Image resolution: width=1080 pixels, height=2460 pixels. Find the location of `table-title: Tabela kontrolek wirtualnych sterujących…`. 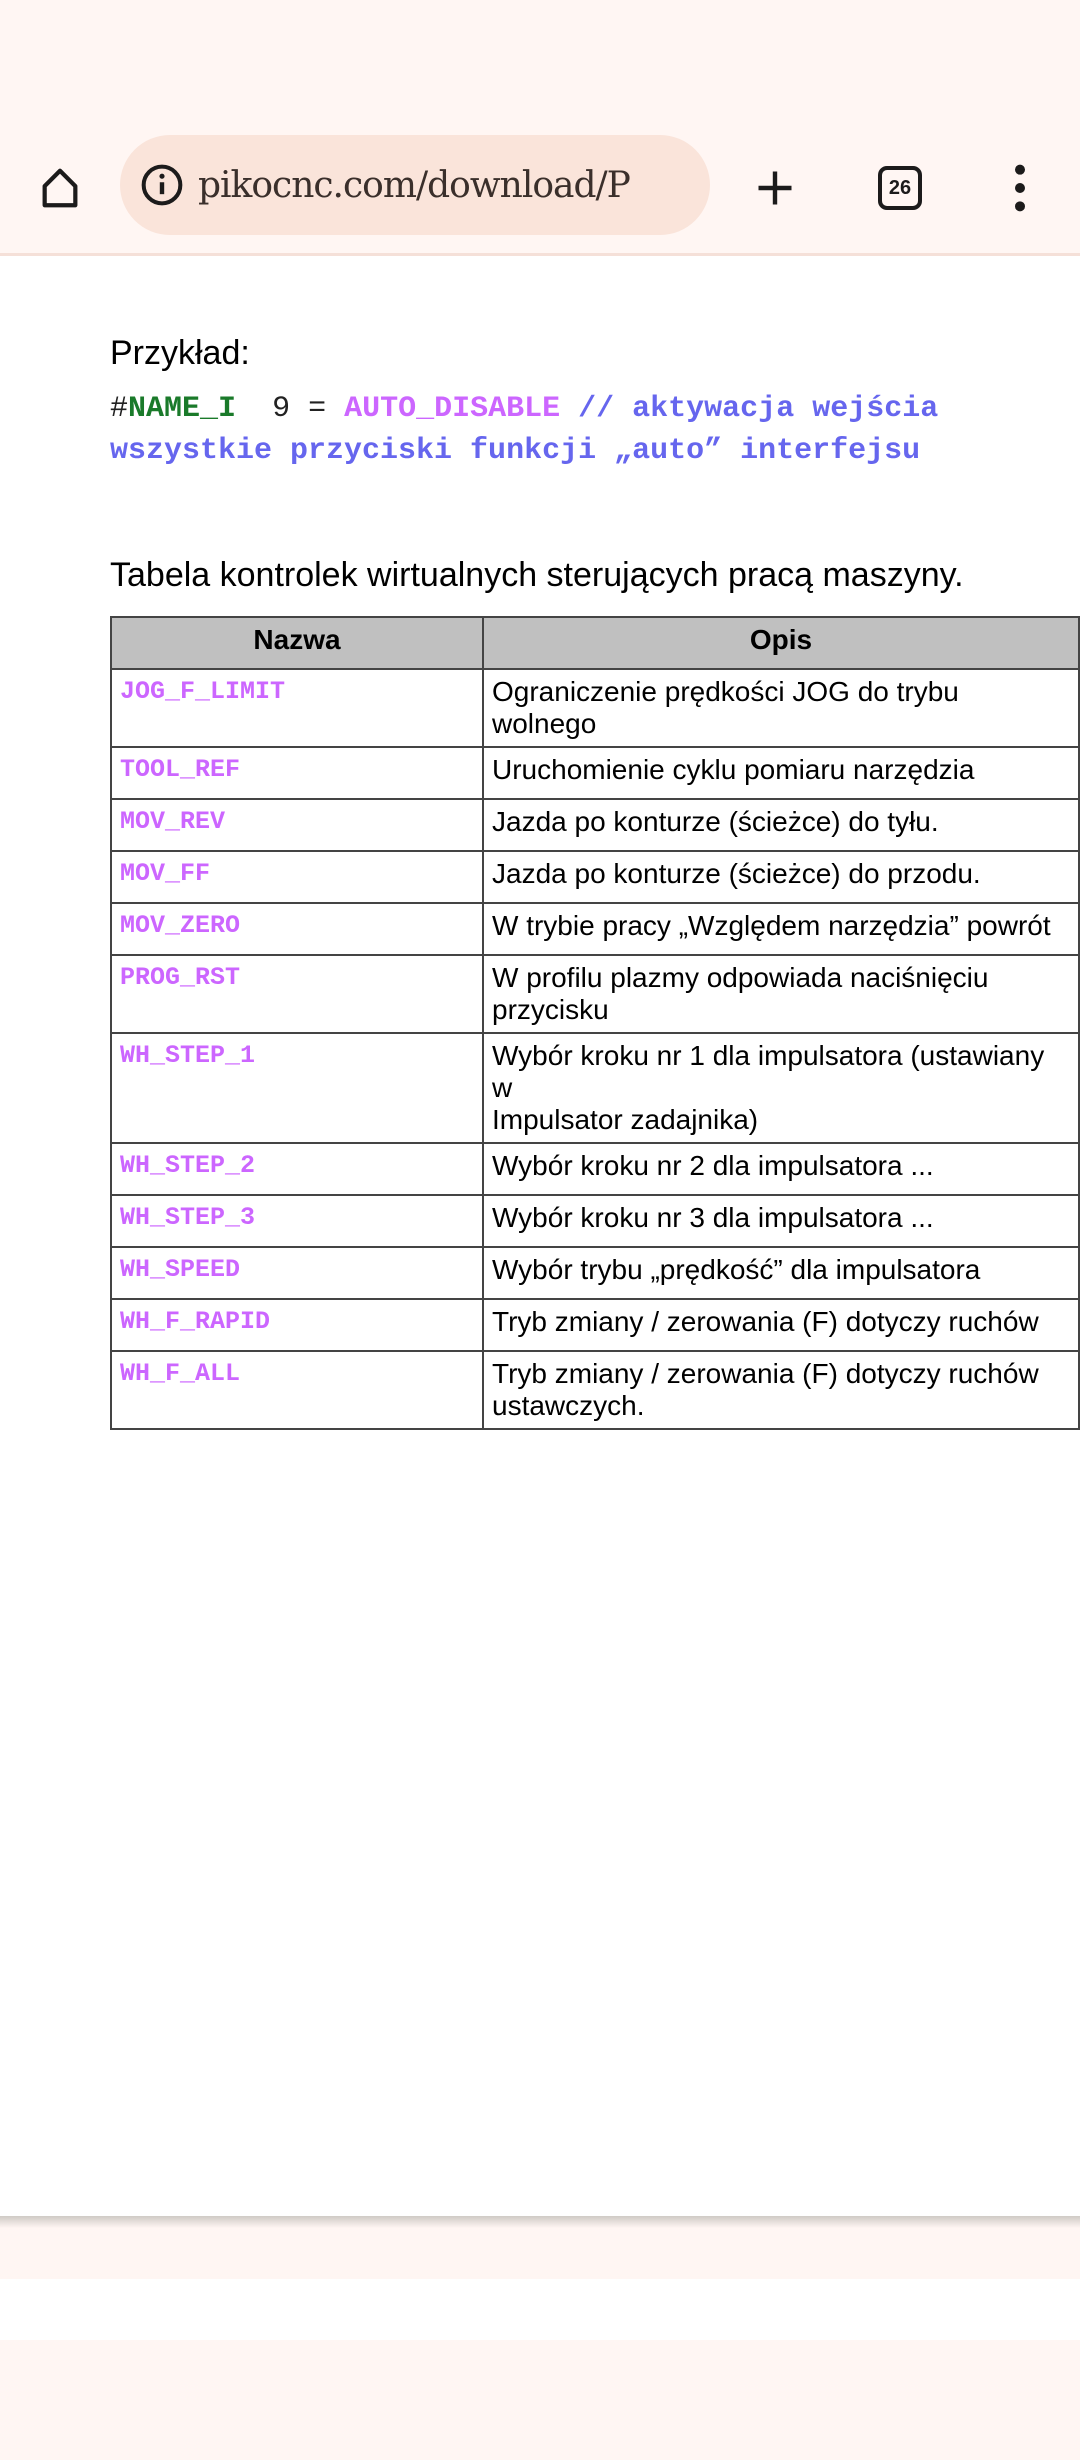

table-title: Tabela kontrolek wirtualnych sterujących… is located at coordinates (537, 575).